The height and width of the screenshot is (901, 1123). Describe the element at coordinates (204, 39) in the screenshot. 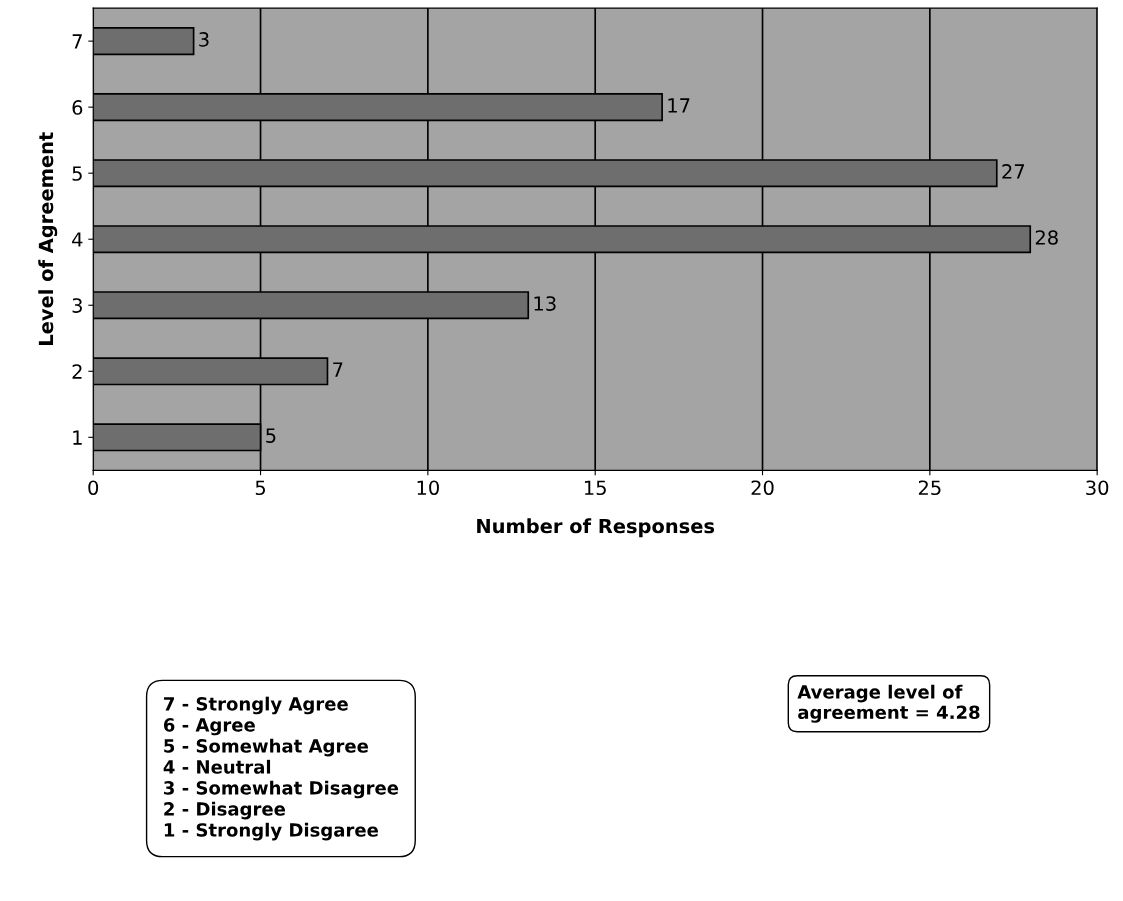

I see `data-label: 3` at that location.